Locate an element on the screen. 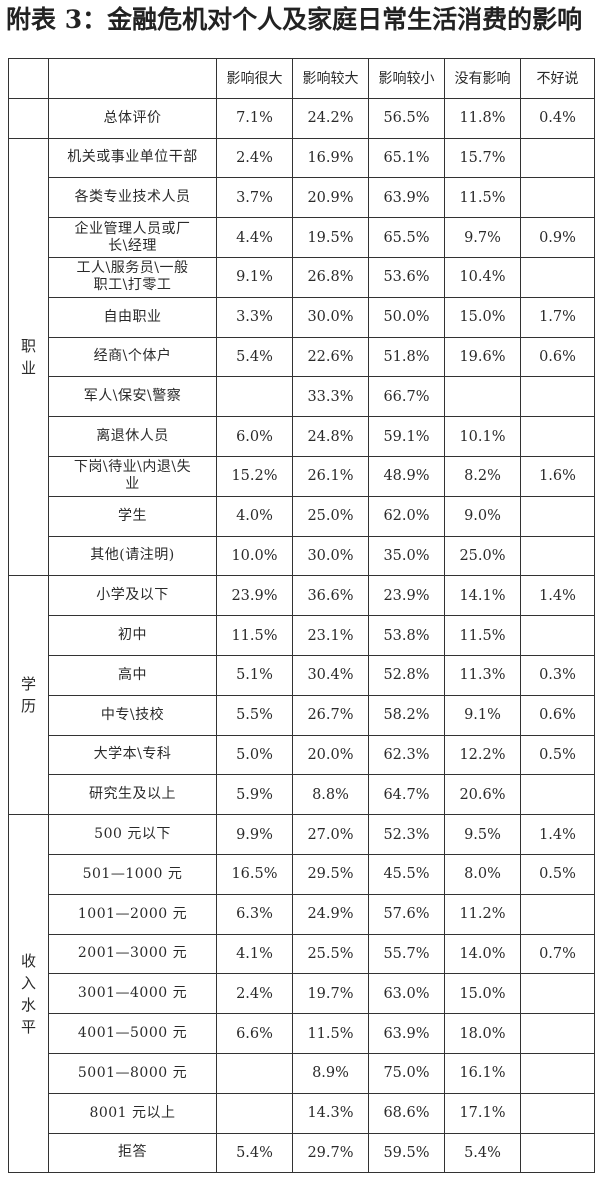 This screenshot has width=600, height=1194. value-cell: 65.1% is located at coordinates (406, 158).